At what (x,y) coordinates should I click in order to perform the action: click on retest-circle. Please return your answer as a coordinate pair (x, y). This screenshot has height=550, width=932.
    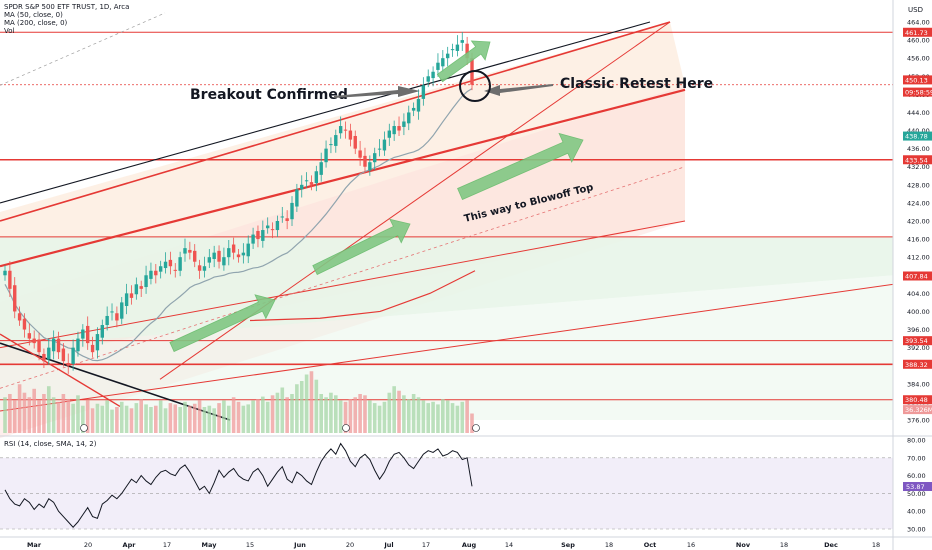
    Looking at the image, I should click on (475, 86).